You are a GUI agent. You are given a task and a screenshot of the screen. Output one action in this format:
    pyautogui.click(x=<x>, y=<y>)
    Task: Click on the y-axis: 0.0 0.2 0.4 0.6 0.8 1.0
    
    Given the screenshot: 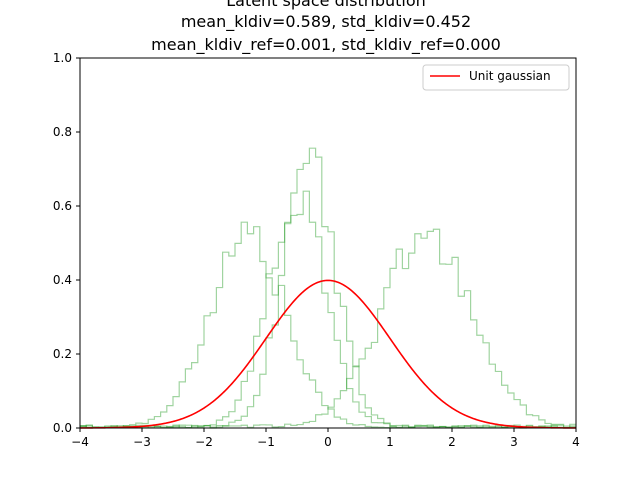 What is the action you would take?
    pyautogui.click(x=66, y=243)
    